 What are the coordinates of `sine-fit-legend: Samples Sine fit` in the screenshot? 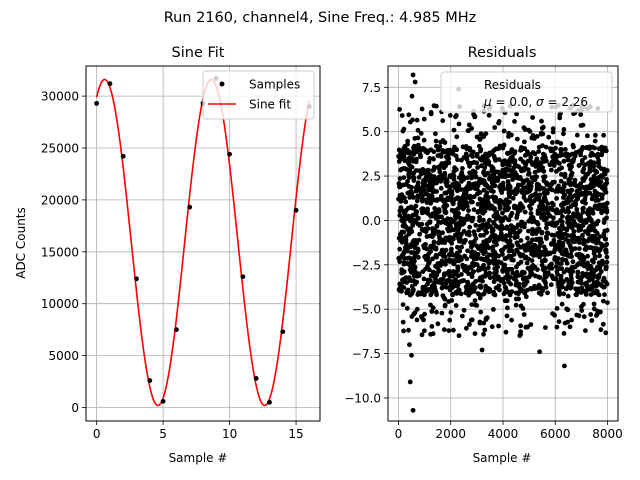 It's located at (258, 95).